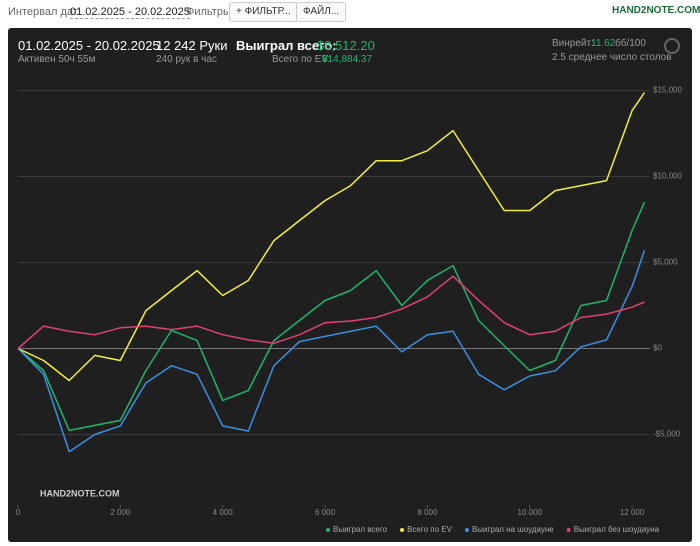 The width and height of the screenshot is (700, 546). Describe the element at coordinates (656, 10) in the screenshot. I see `logo: HAND2NOTE.COM` at that location.